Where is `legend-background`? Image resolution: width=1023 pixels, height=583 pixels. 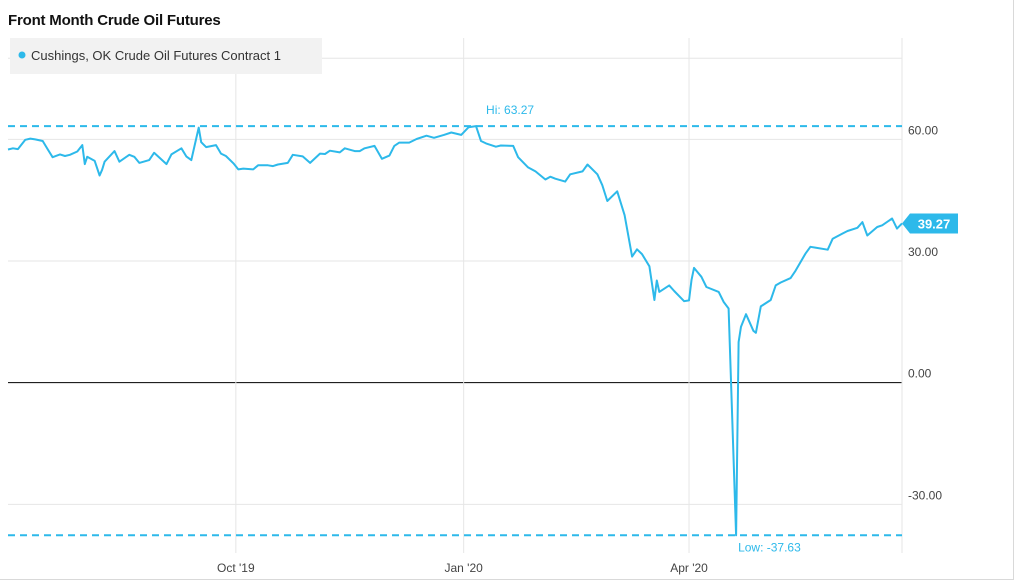
legend-background is located at coordinates (166, 56).